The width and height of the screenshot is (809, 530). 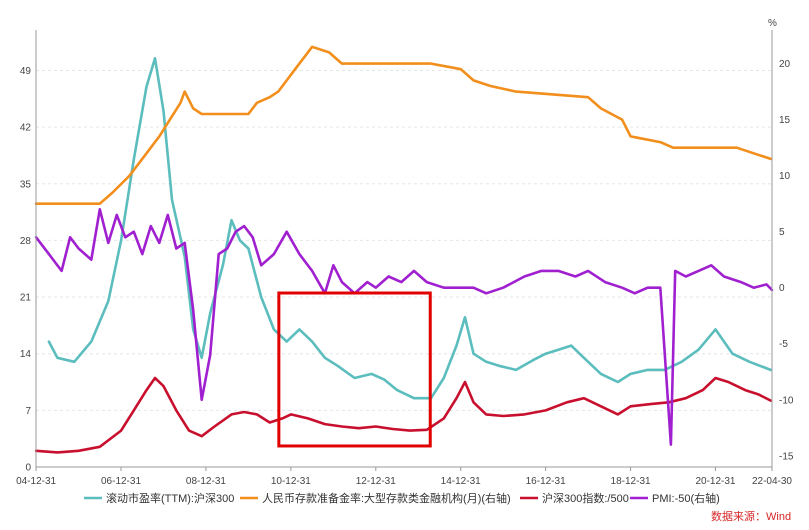 I want to click on left-axis-tick-label: 0, so click(x=28, y=468).